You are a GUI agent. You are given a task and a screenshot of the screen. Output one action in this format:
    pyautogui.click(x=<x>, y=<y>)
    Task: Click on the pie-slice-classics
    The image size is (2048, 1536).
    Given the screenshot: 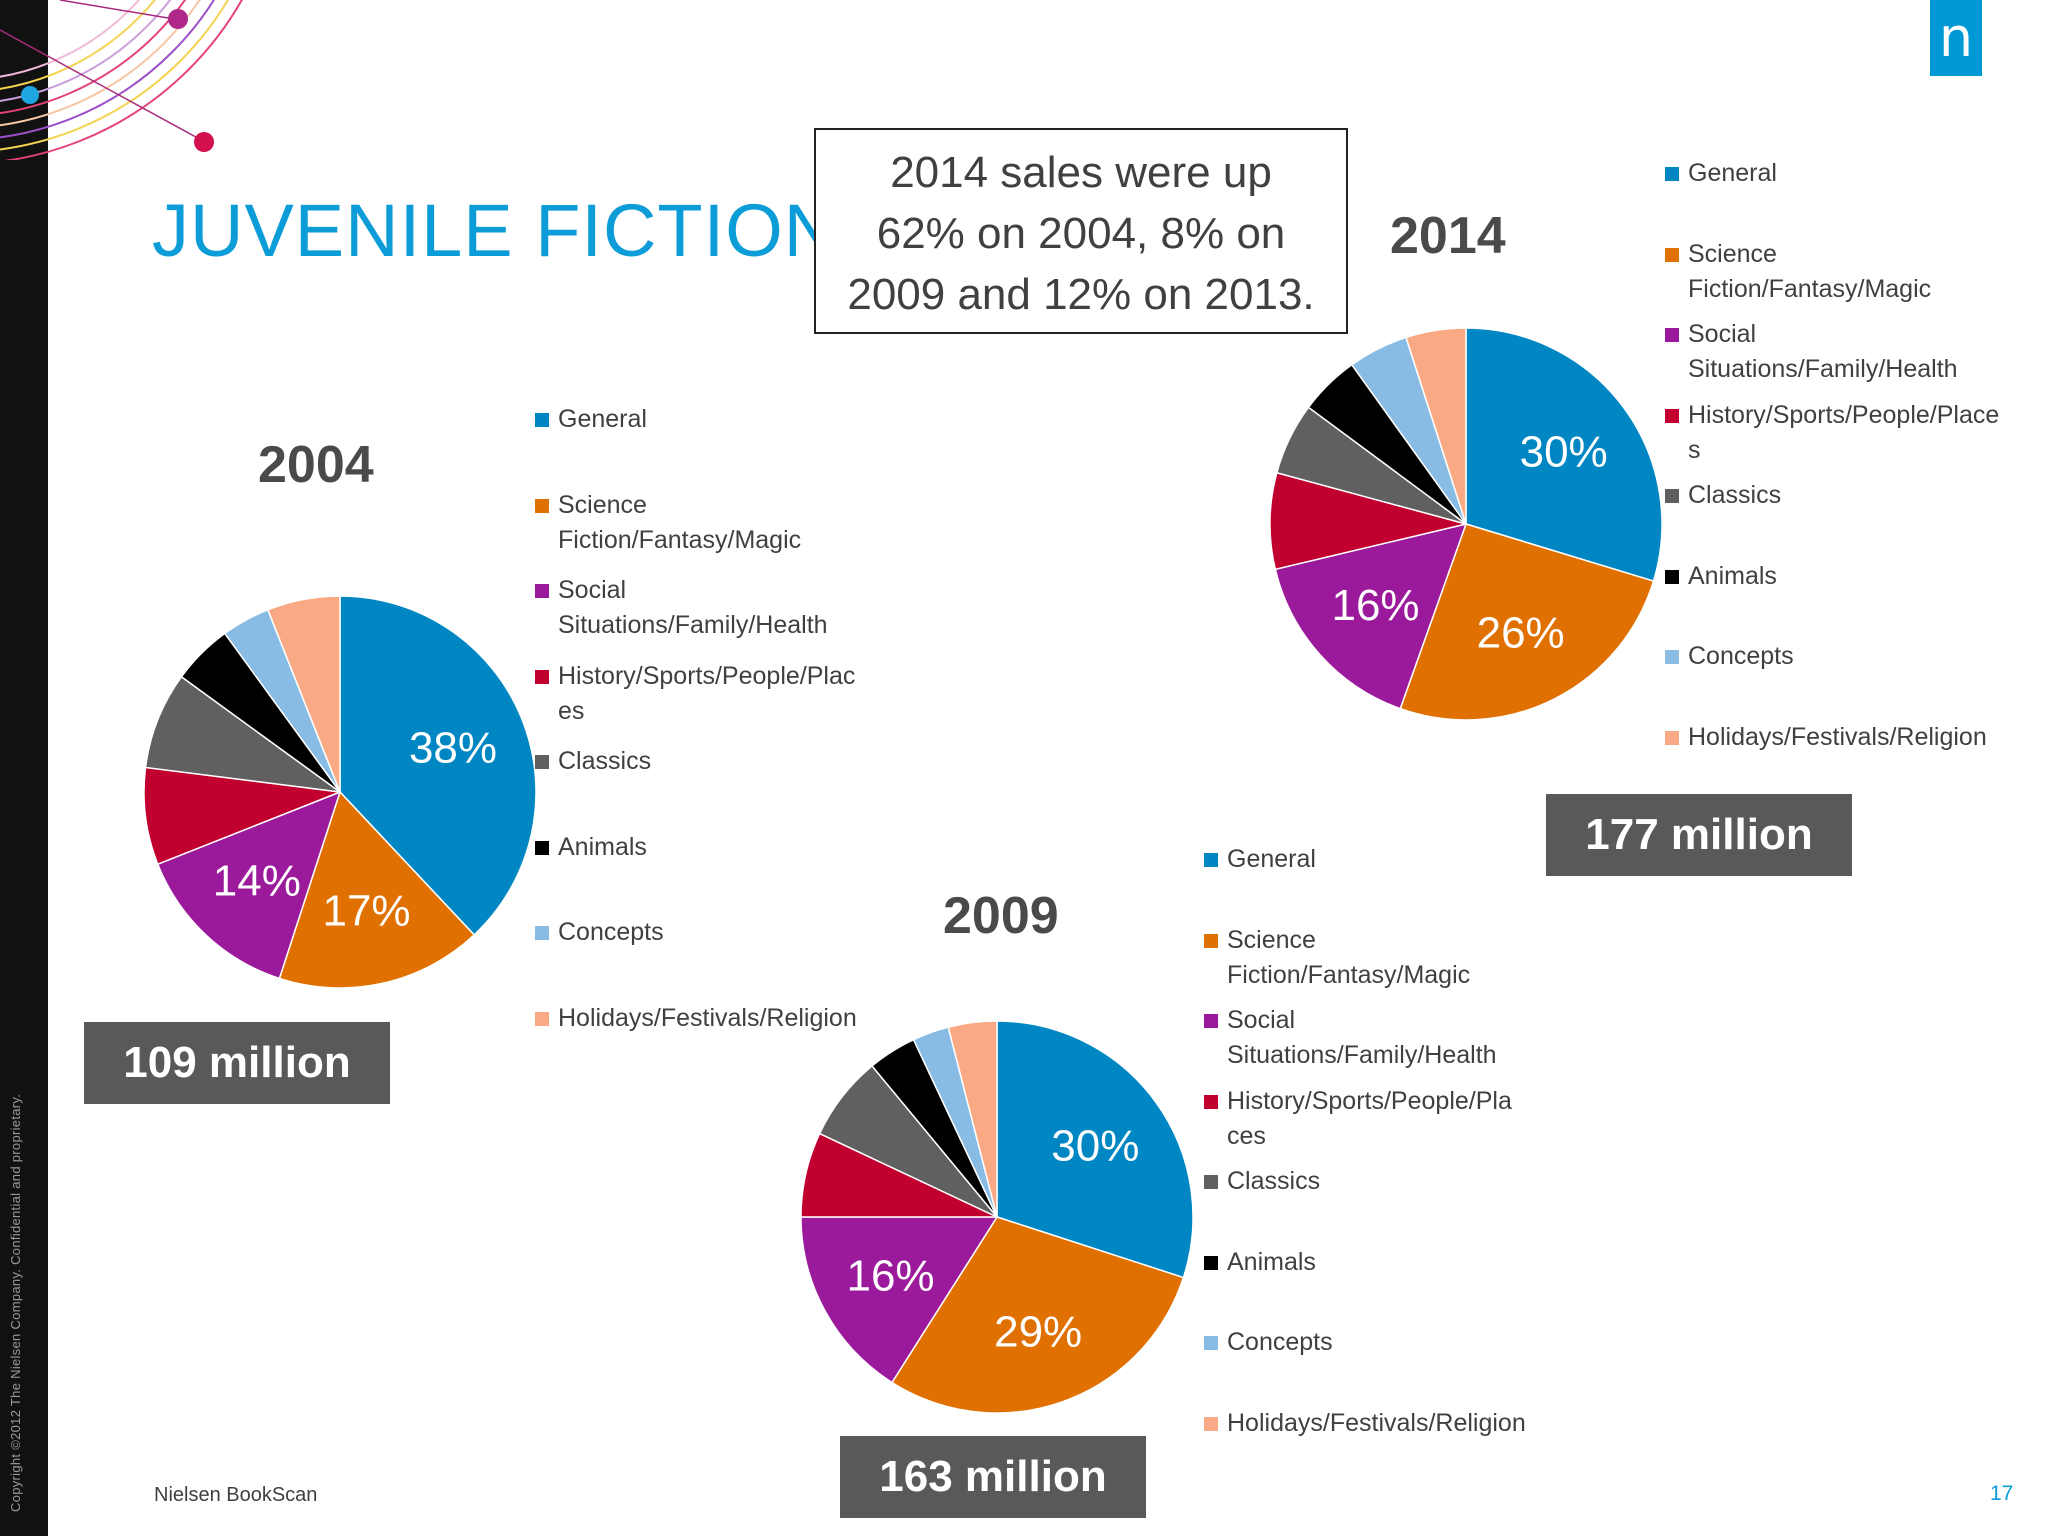 What is the action you would take?
    pyautogui.click(x=242, y=734)
    